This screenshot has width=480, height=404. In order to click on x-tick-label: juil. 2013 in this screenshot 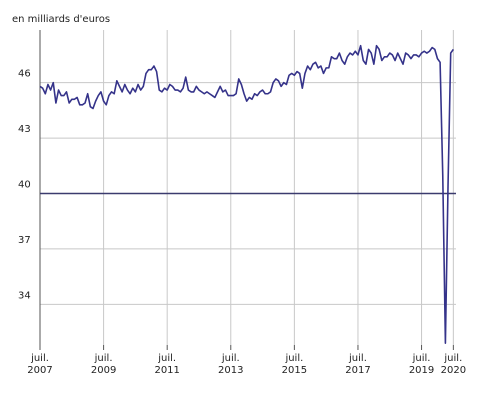, I will do `click(230, 364)`.